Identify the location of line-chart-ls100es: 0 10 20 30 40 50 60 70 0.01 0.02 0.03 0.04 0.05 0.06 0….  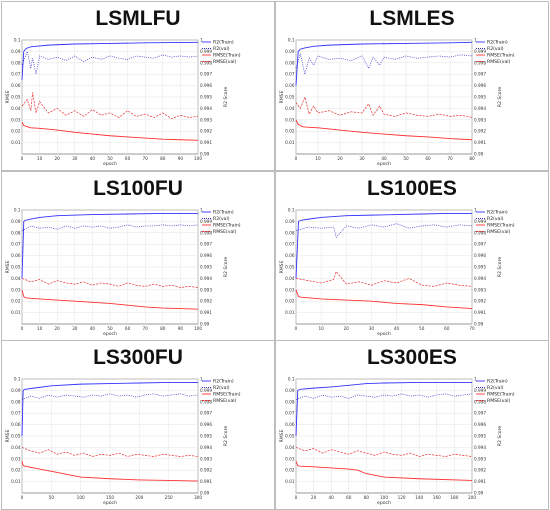
(397, 273).